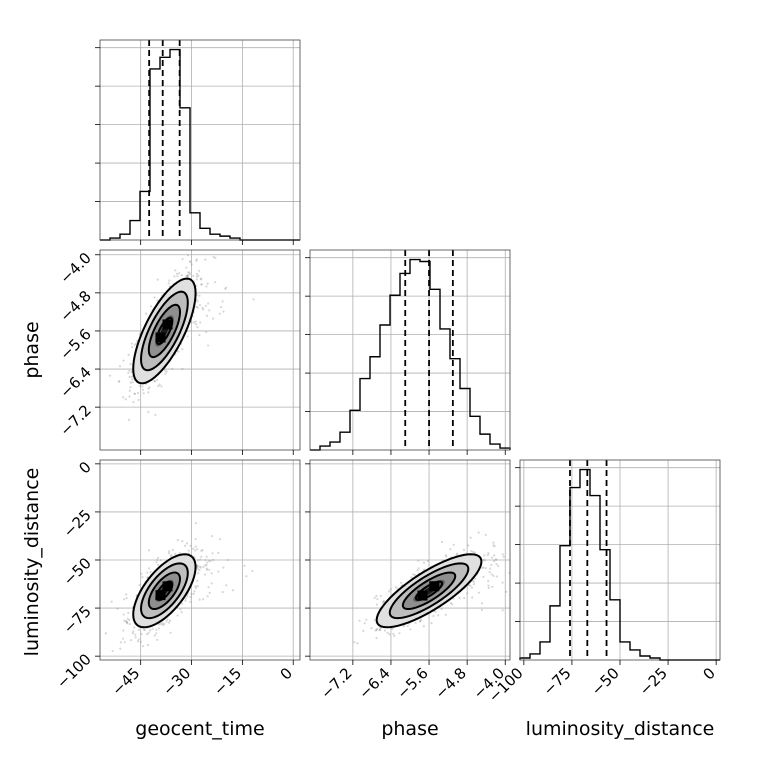 Image resolution: width=760 pixels, height=760 pixels. I want to click on y-tick-label: −75, so click(77, 619).